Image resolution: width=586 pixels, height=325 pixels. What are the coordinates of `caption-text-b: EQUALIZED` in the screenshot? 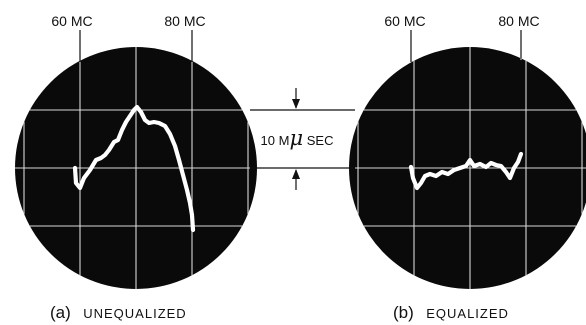 It's located at (467, 313).